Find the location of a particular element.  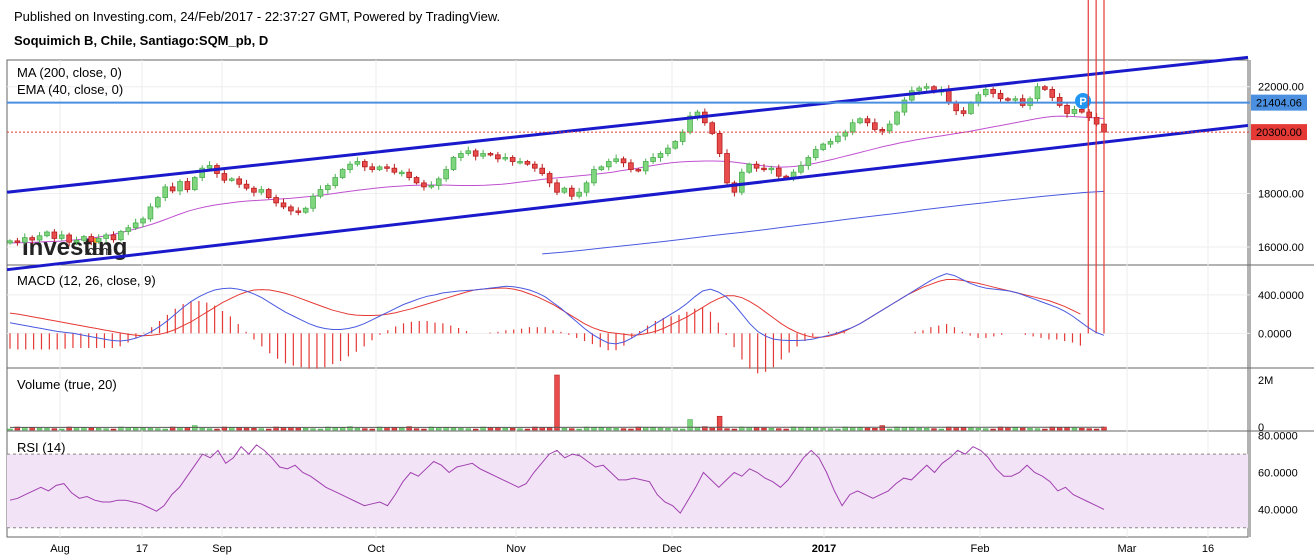

x-tick-label: Sep is located at coordinates (222, 549).